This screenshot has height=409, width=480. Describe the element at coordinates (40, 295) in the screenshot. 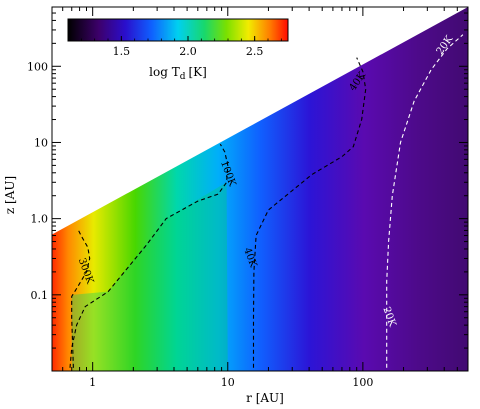

I see `y-tick-label: 0.1` at that location.